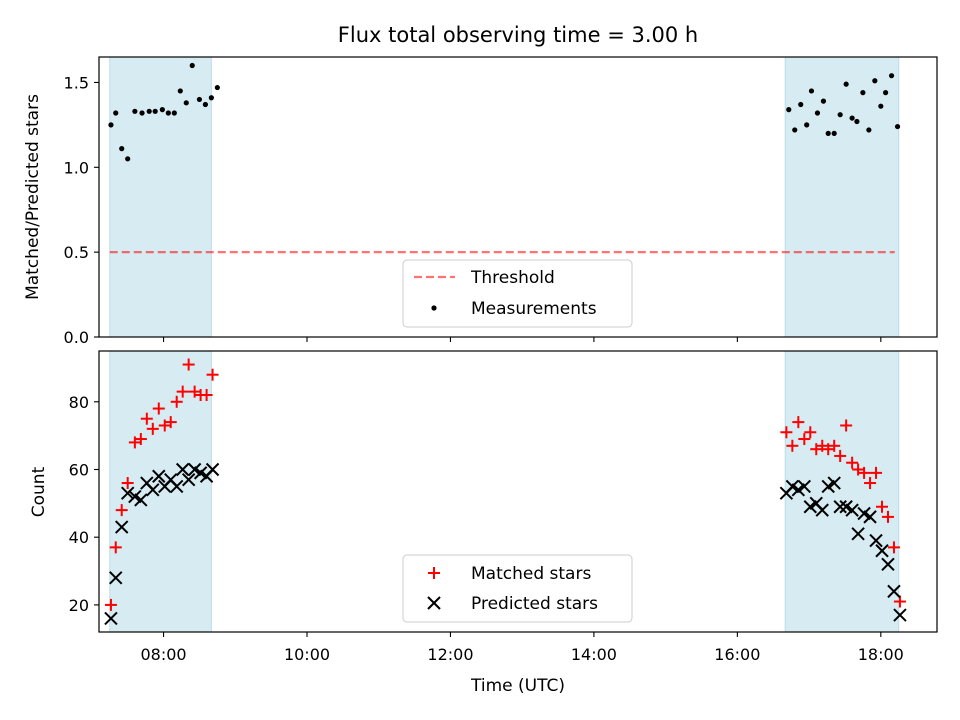 This screenshot has width=960, height=720. Describe the element at coordinates (594, 654) in the screenshot. I see `x-tick-label: 14:00` at that location.